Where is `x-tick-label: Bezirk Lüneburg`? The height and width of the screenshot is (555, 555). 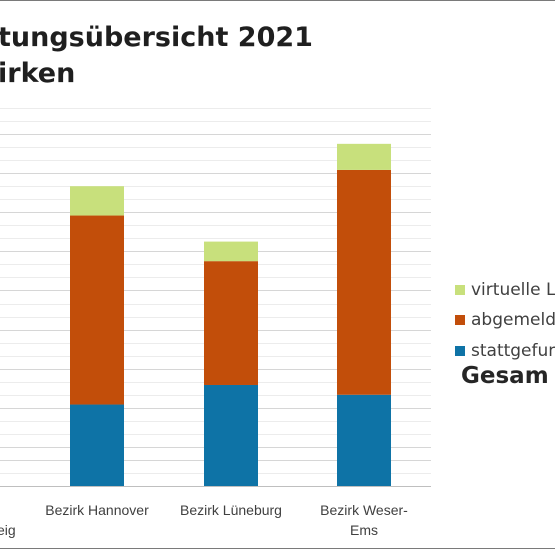
x-tick-label: Bezirk Lüneburg is located at coordinates (231, 510).